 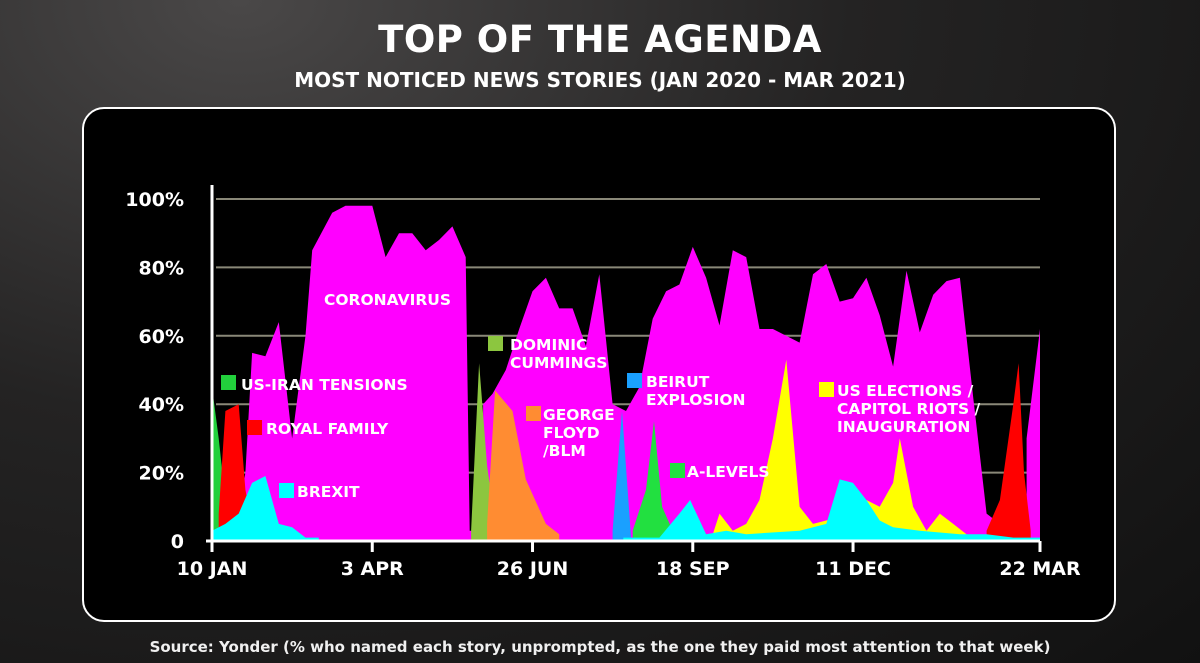 What do you see at coordinates (600, 39) in the screenshot?
I see `chart-title: TOP OF THE AGENDA` at bounding box center [600, 39].